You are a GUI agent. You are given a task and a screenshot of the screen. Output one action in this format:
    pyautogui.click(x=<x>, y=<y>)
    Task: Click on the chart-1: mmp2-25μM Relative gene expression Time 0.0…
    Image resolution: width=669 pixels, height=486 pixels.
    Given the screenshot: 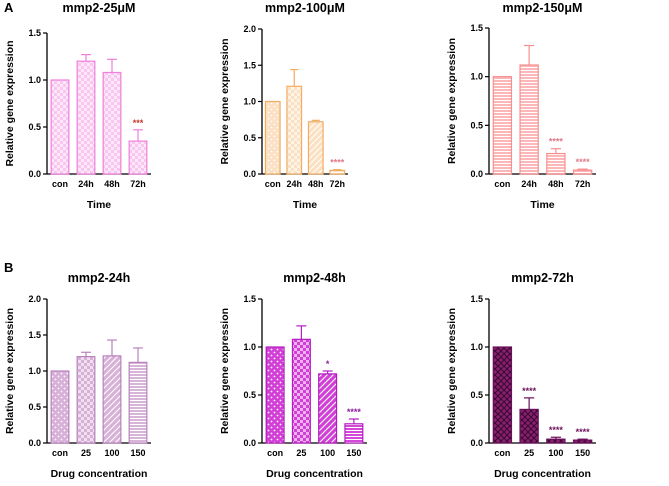 What is the action you would take?
    pyautogui.click(x=77, y=106)
    